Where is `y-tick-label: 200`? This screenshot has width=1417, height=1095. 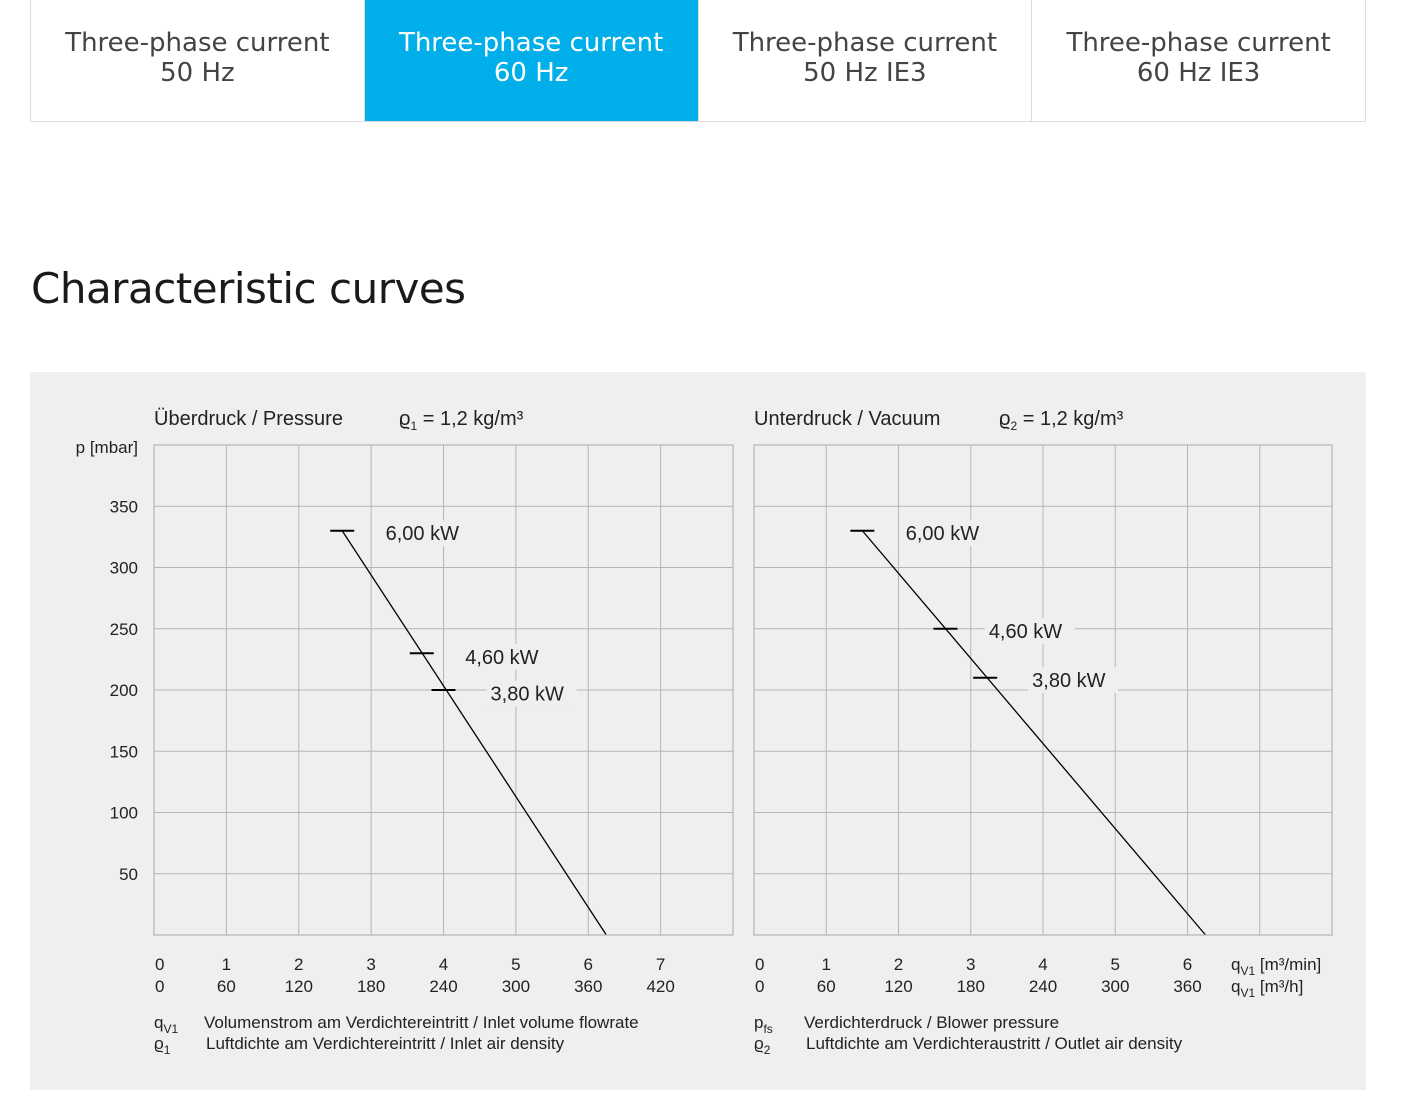
y-tick-label: 200 is located at coordinates (124, 690).